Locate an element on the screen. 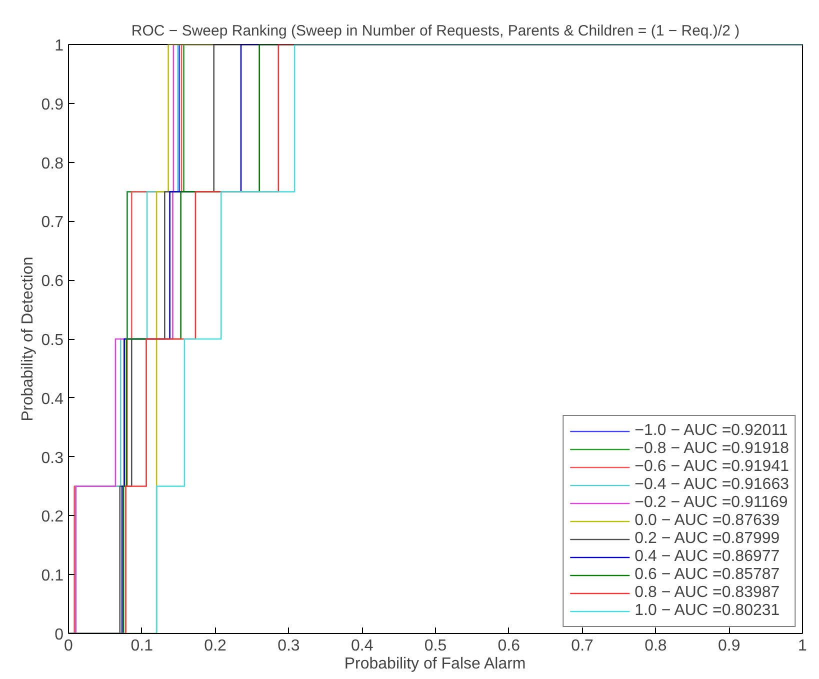  x-tick-label: 0.3 is located at coordinates (289, 646).